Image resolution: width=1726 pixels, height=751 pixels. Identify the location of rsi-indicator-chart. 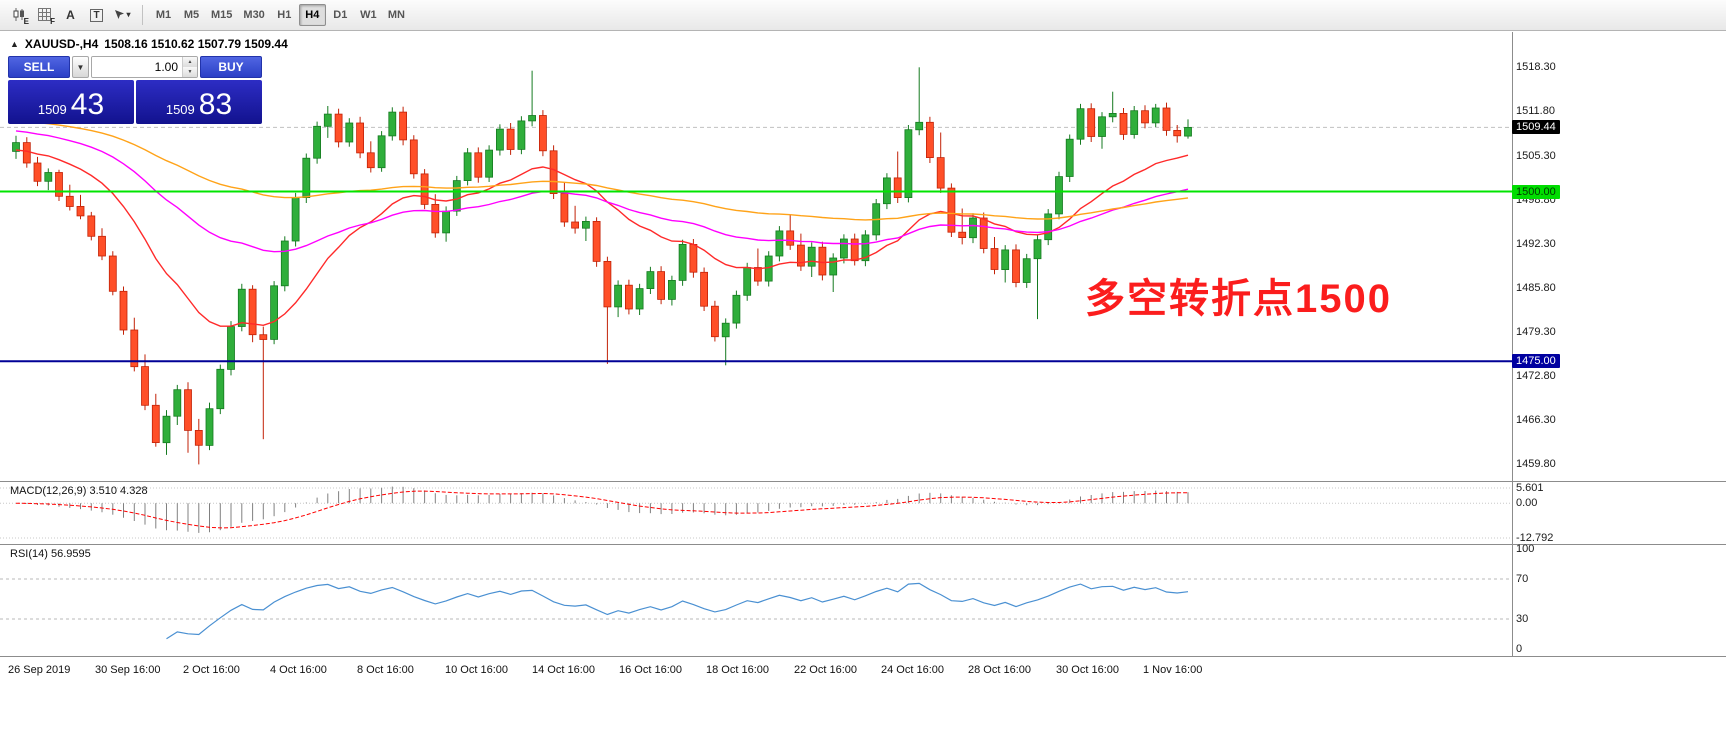
(756, 601).